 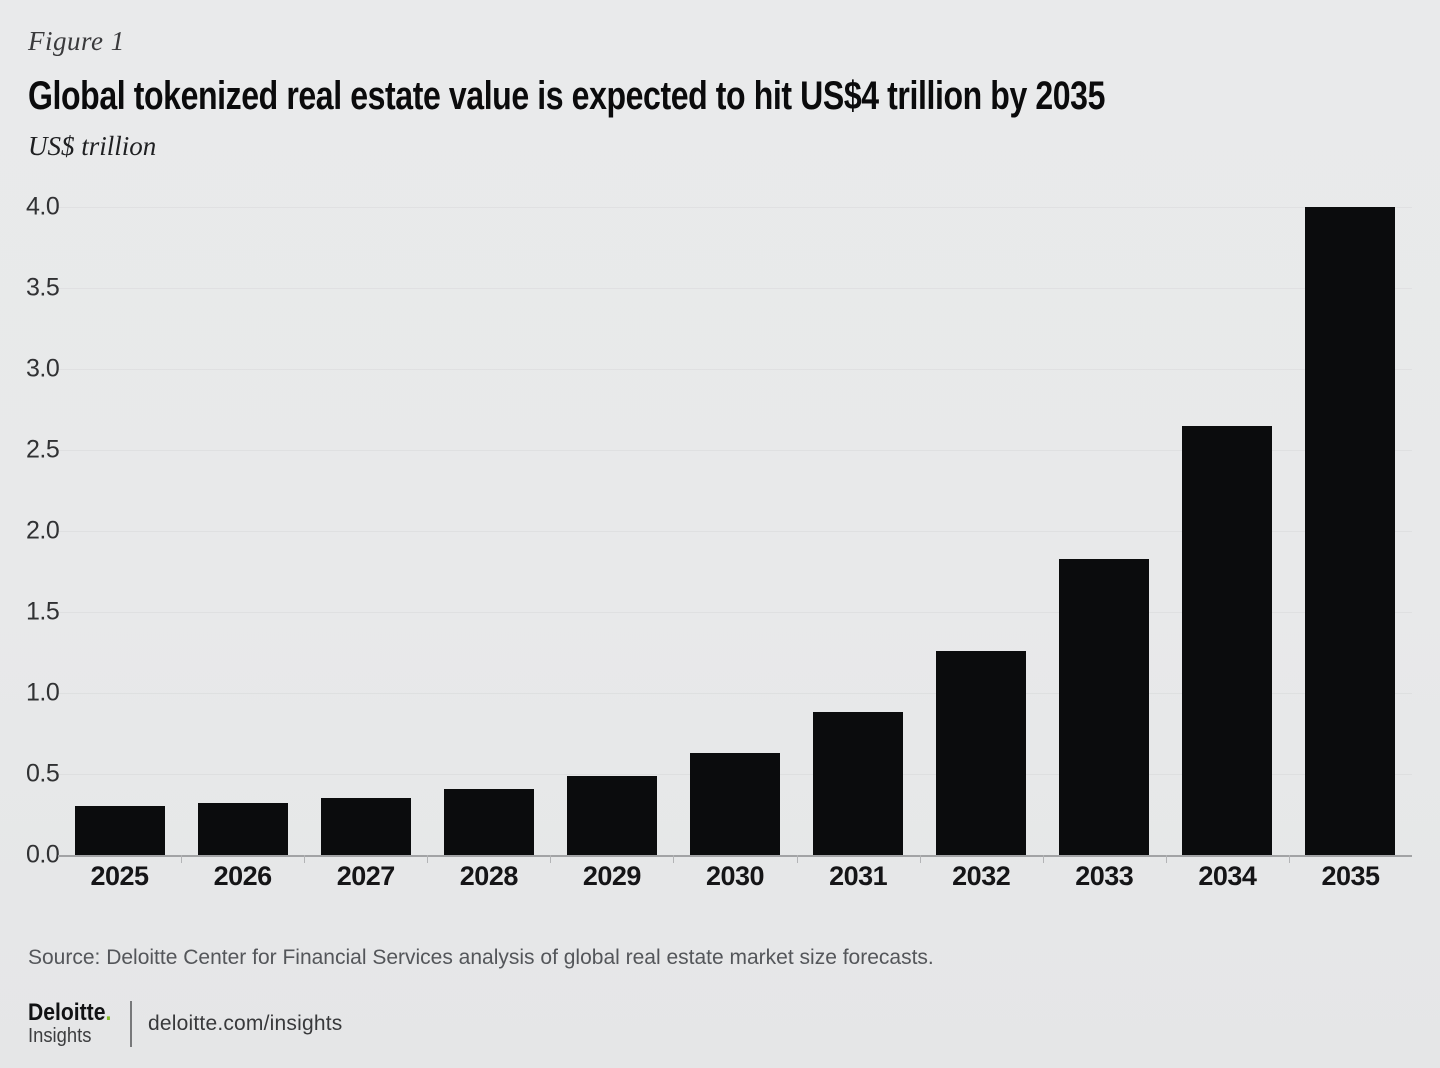 What do you see at coordinates (43, 692) in the screenshot?
I see `y-tick-label: 1.0` at bounding box center [43, 692].